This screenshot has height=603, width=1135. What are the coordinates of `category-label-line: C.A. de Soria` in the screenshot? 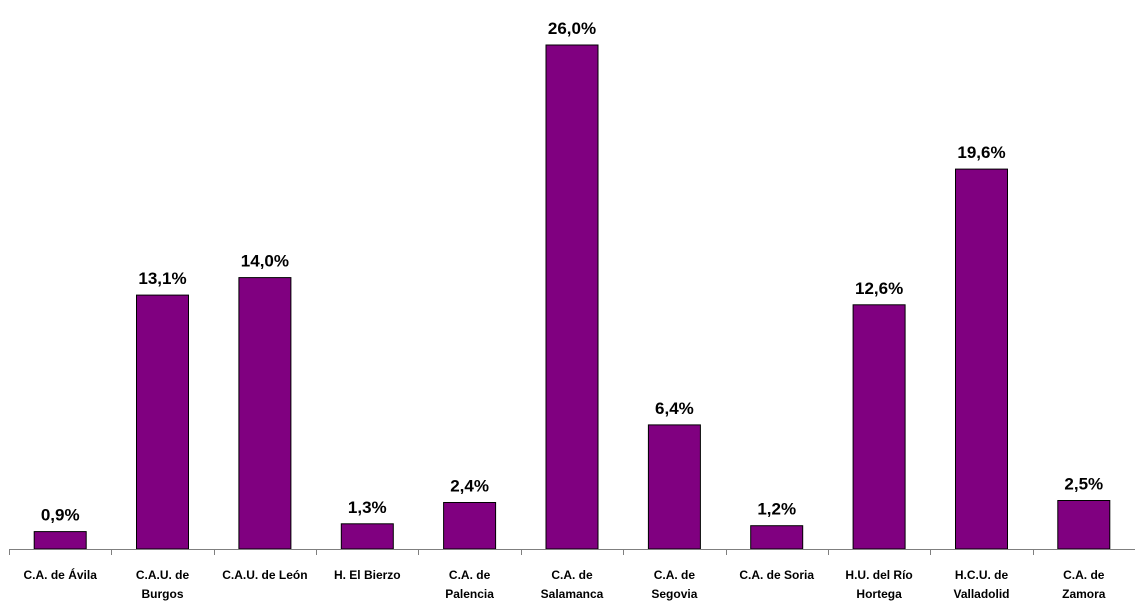 It's located at (776, 575).